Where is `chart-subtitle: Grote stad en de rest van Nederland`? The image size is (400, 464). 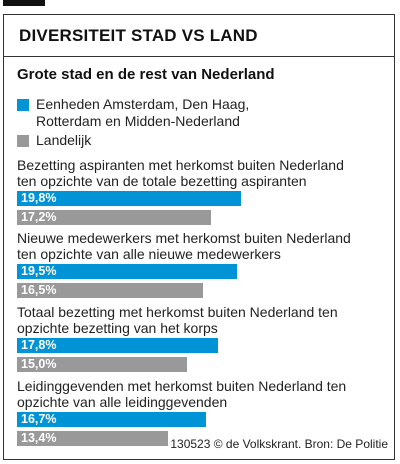 chart-subtitle: Grote stad en de rest van Nederland is located at coordinates (146, 74).